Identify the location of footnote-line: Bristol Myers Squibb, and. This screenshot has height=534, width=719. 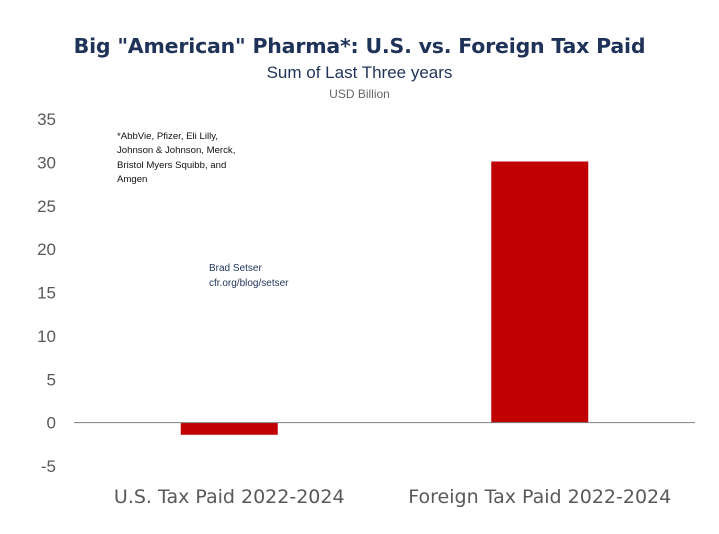
(172, 165).